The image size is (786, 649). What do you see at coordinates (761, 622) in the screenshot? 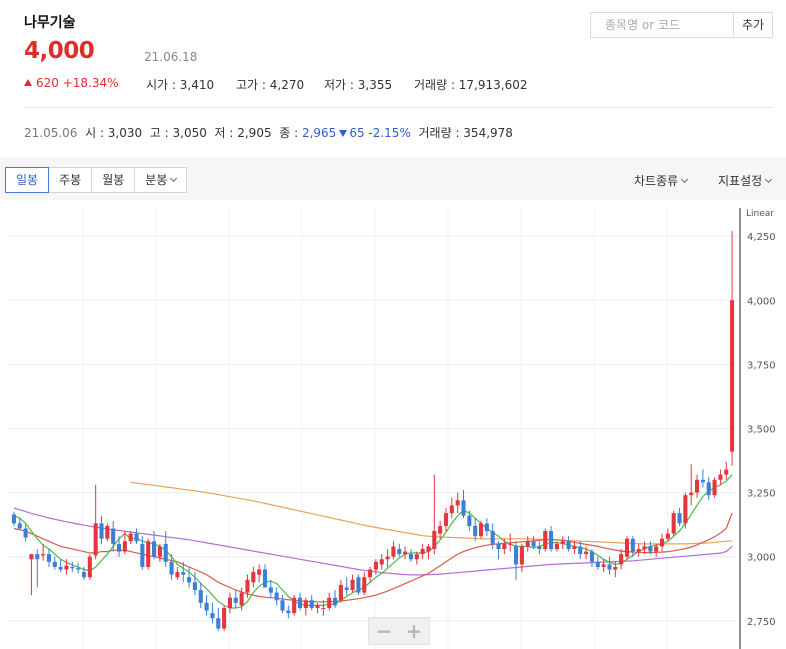
I see `y-tick-label: 2,750` at bounding box center [761, 622].